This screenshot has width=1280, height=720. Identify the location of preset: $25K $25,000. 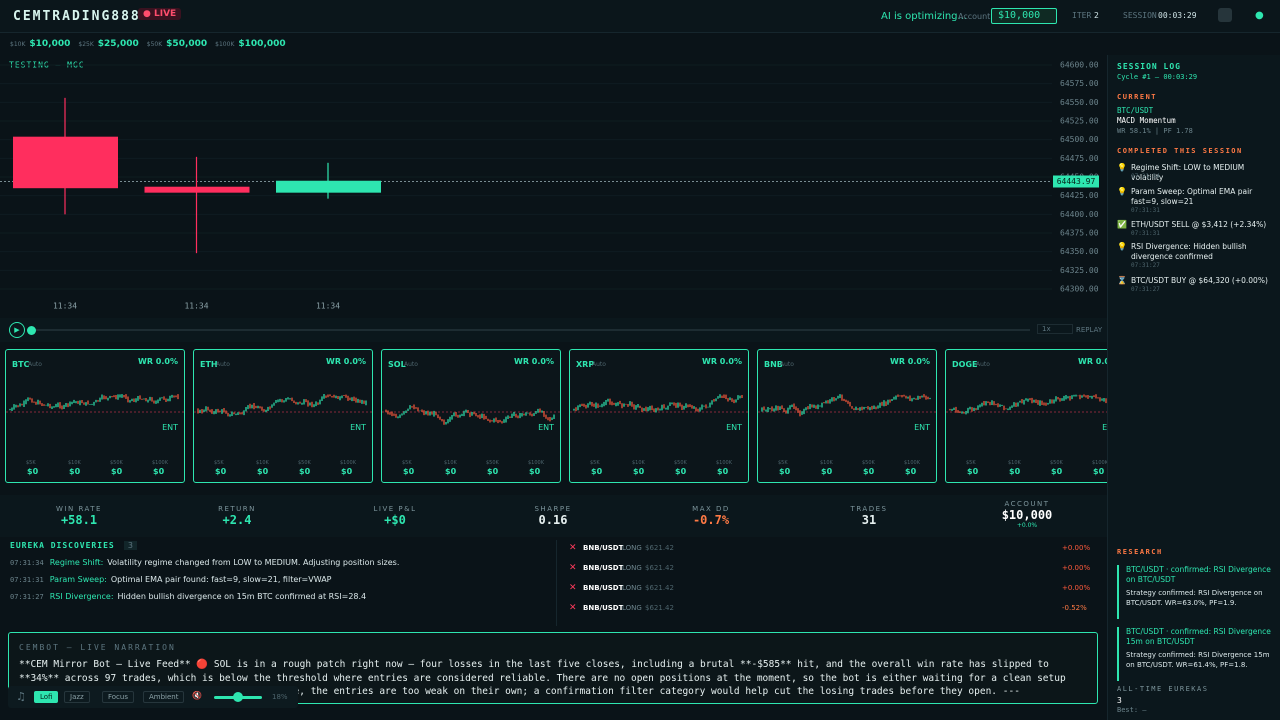
(108, 43).